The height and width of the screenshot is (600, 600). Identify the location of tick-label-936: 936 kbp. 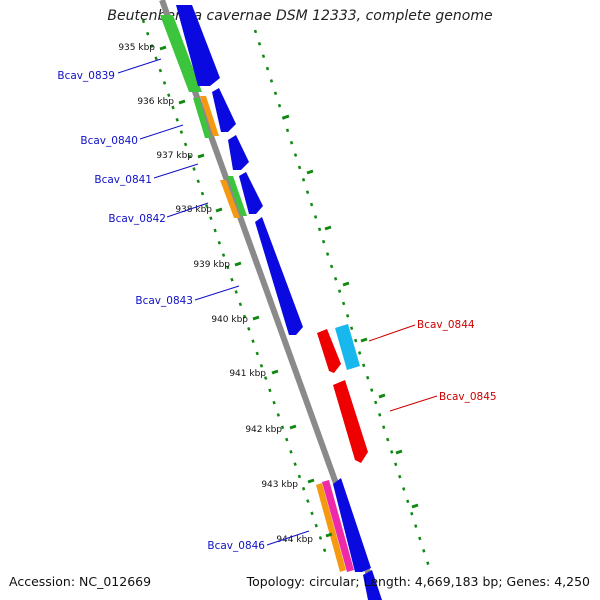
(155, 102).